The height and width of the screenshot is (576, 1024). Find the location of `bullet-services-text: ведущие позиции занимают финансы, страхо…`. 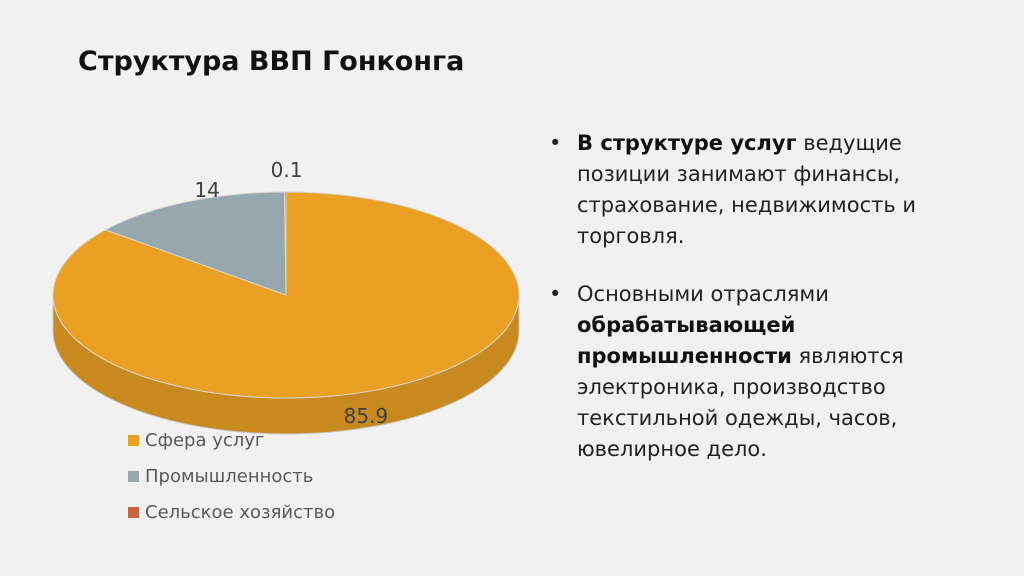

bullet-services-text: ведущие позиции занимают финансы, страхо… is located at coordinates (747, 189).